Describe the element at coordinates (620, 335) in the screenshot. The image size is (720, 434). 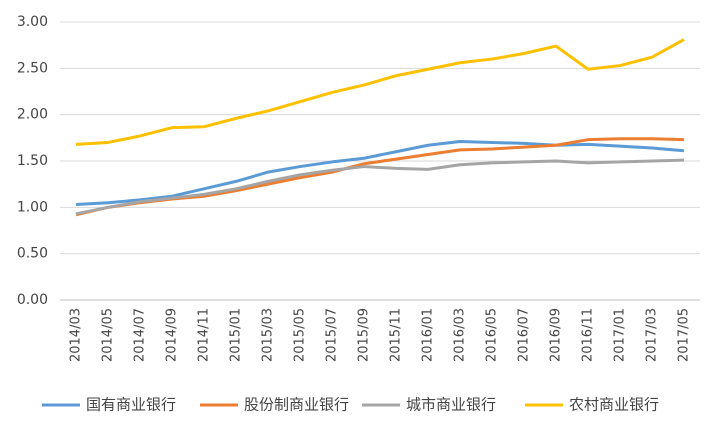
I see `x-tick-label: 2017/01` at that location.